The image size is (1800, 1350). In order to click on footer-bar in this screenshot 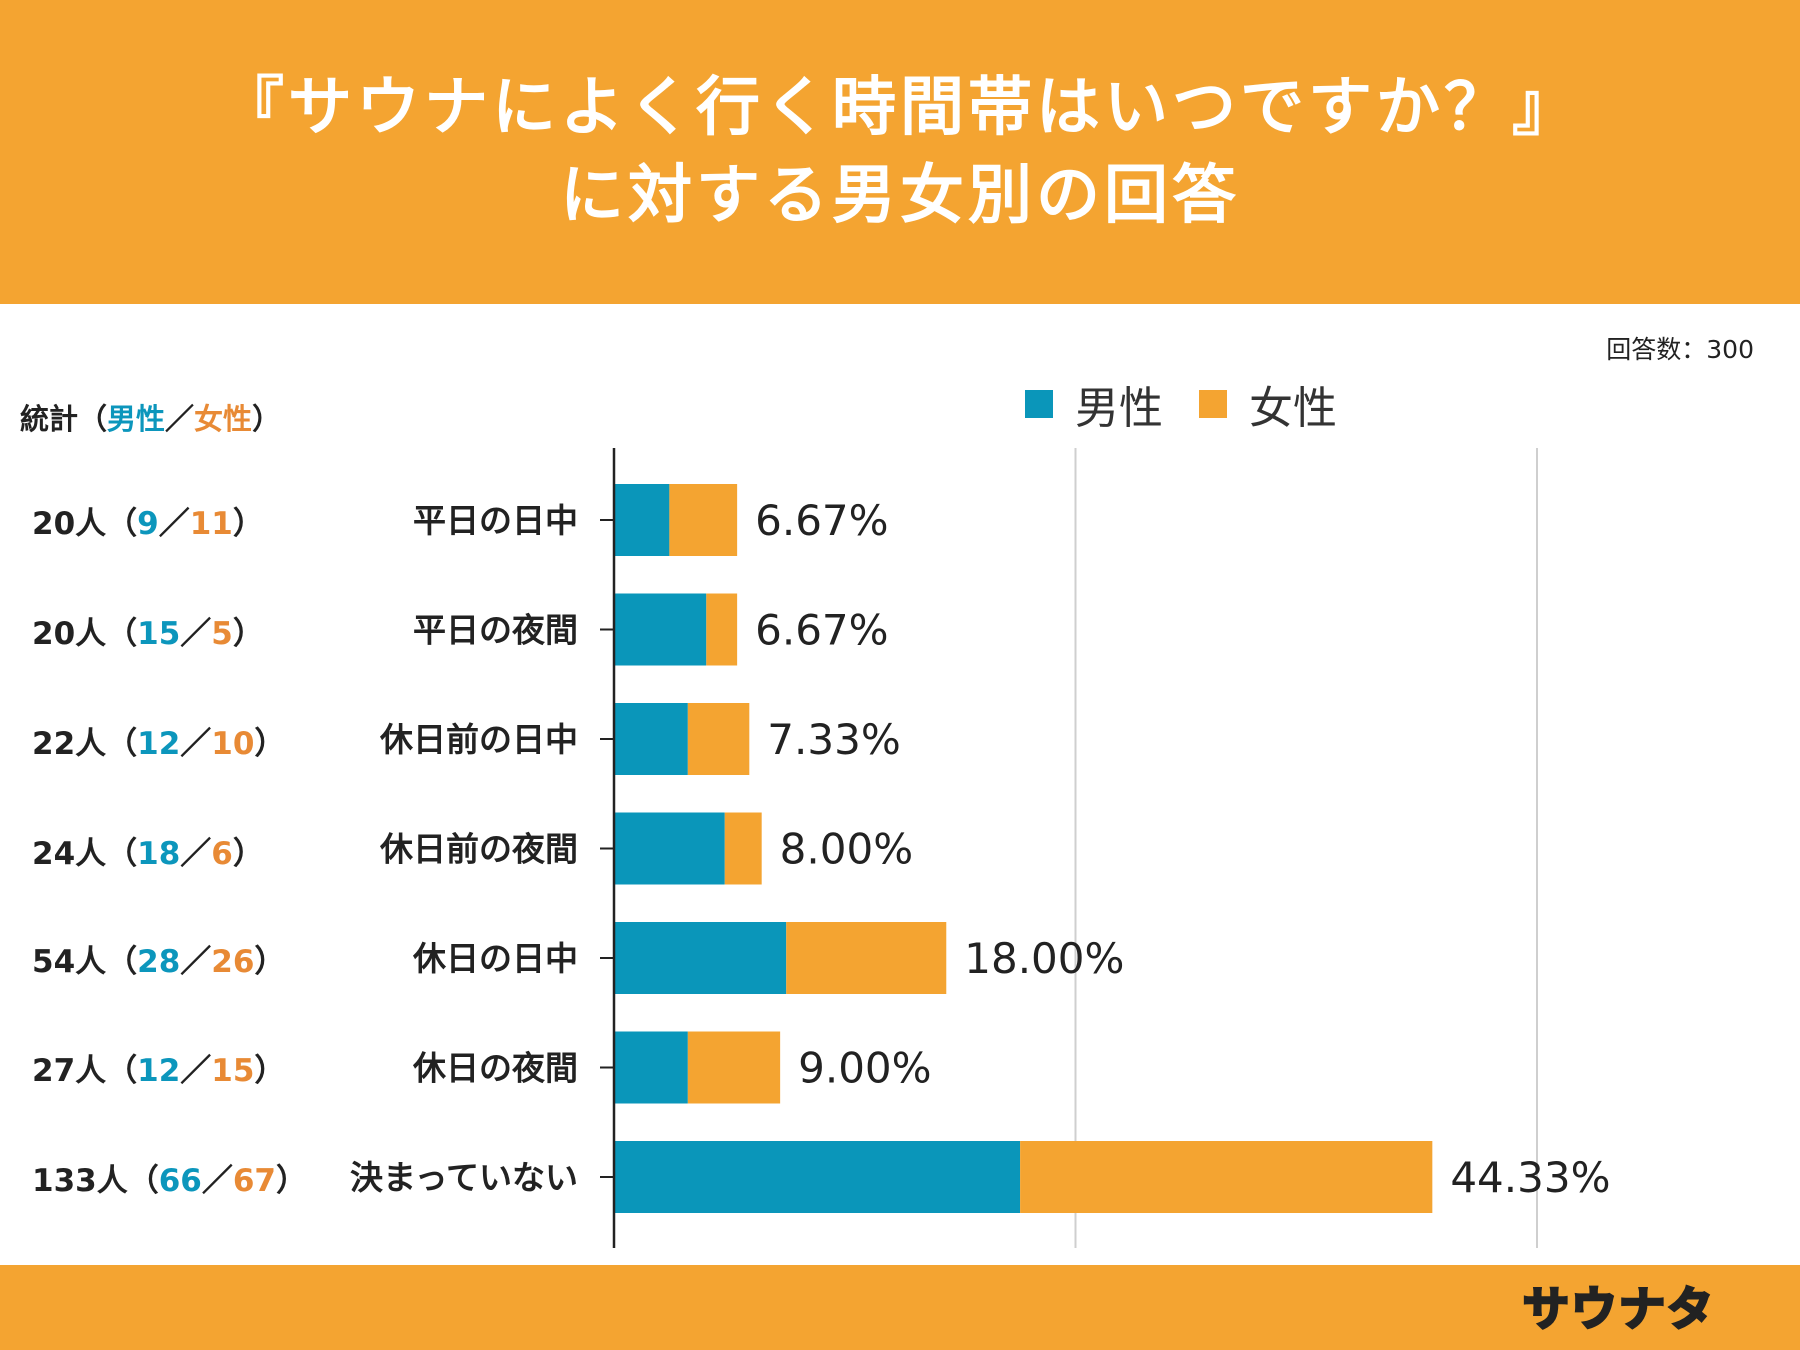, I will do `click(900, 1307)`.